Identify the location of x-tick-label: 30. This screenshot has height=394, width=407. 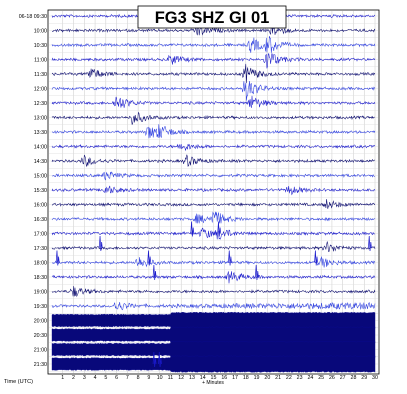
(375, 378).